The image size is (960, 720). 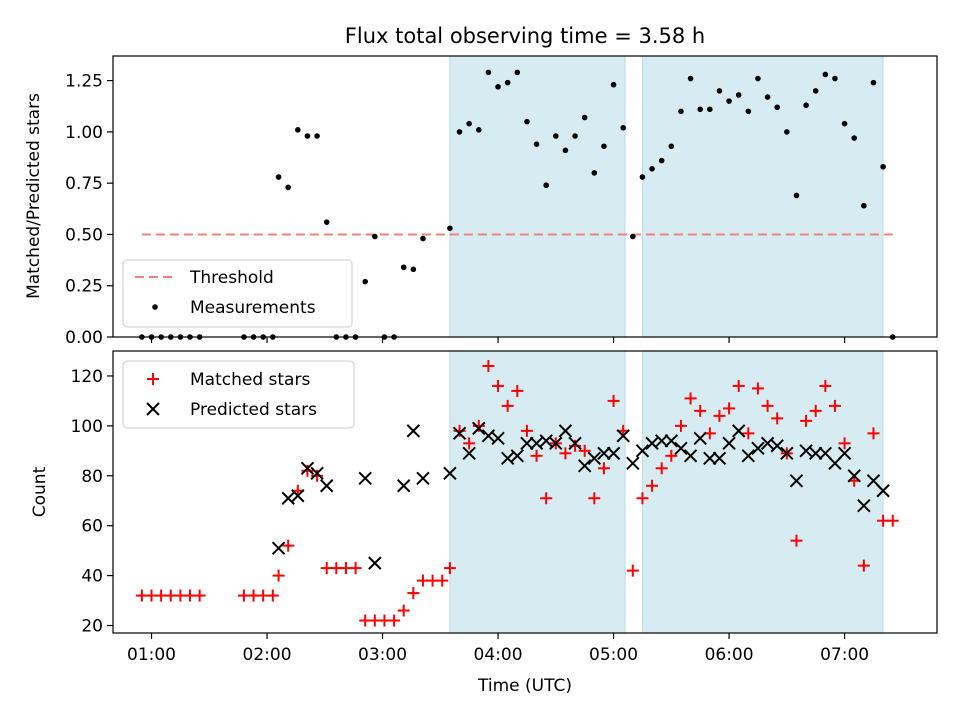 I want to click on predicted-stars-legend-label: Predicted stars, so click(x=253, y=410).